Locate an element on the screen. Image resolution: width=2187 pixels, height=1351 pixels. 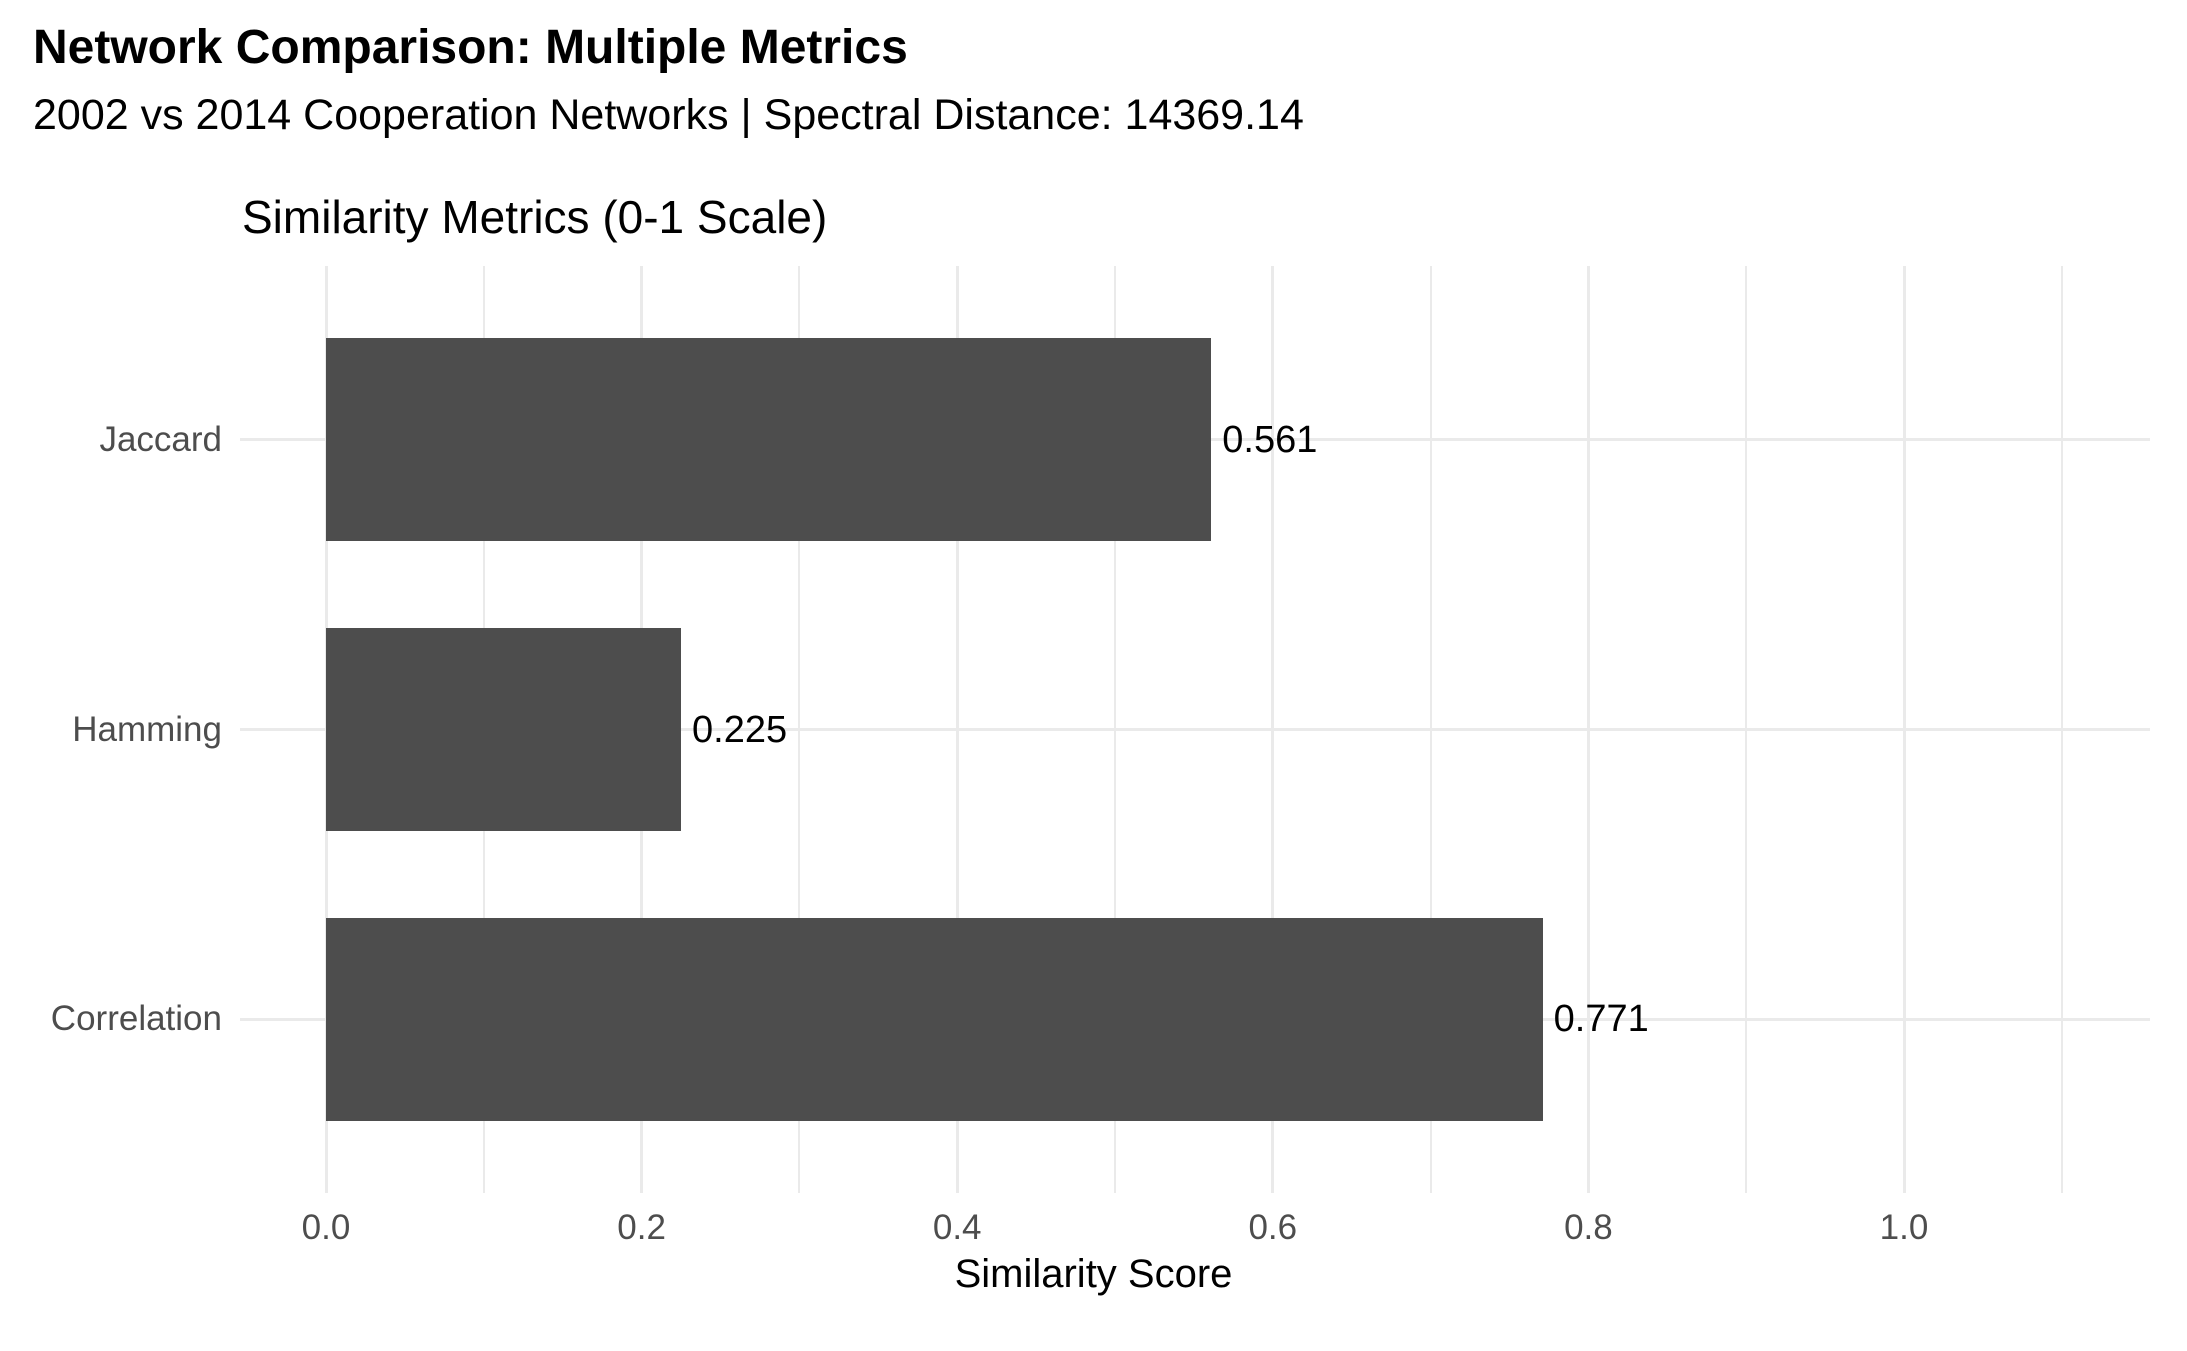
bar-value-label: 0.771 is located at coordinates (1601, 1019).